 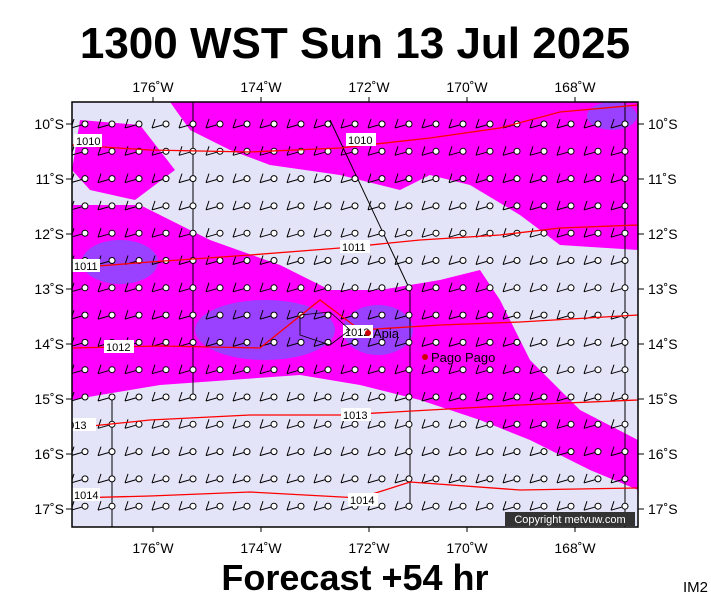 I want to click on isobar-label: 1014, so click(x=86, y=496).